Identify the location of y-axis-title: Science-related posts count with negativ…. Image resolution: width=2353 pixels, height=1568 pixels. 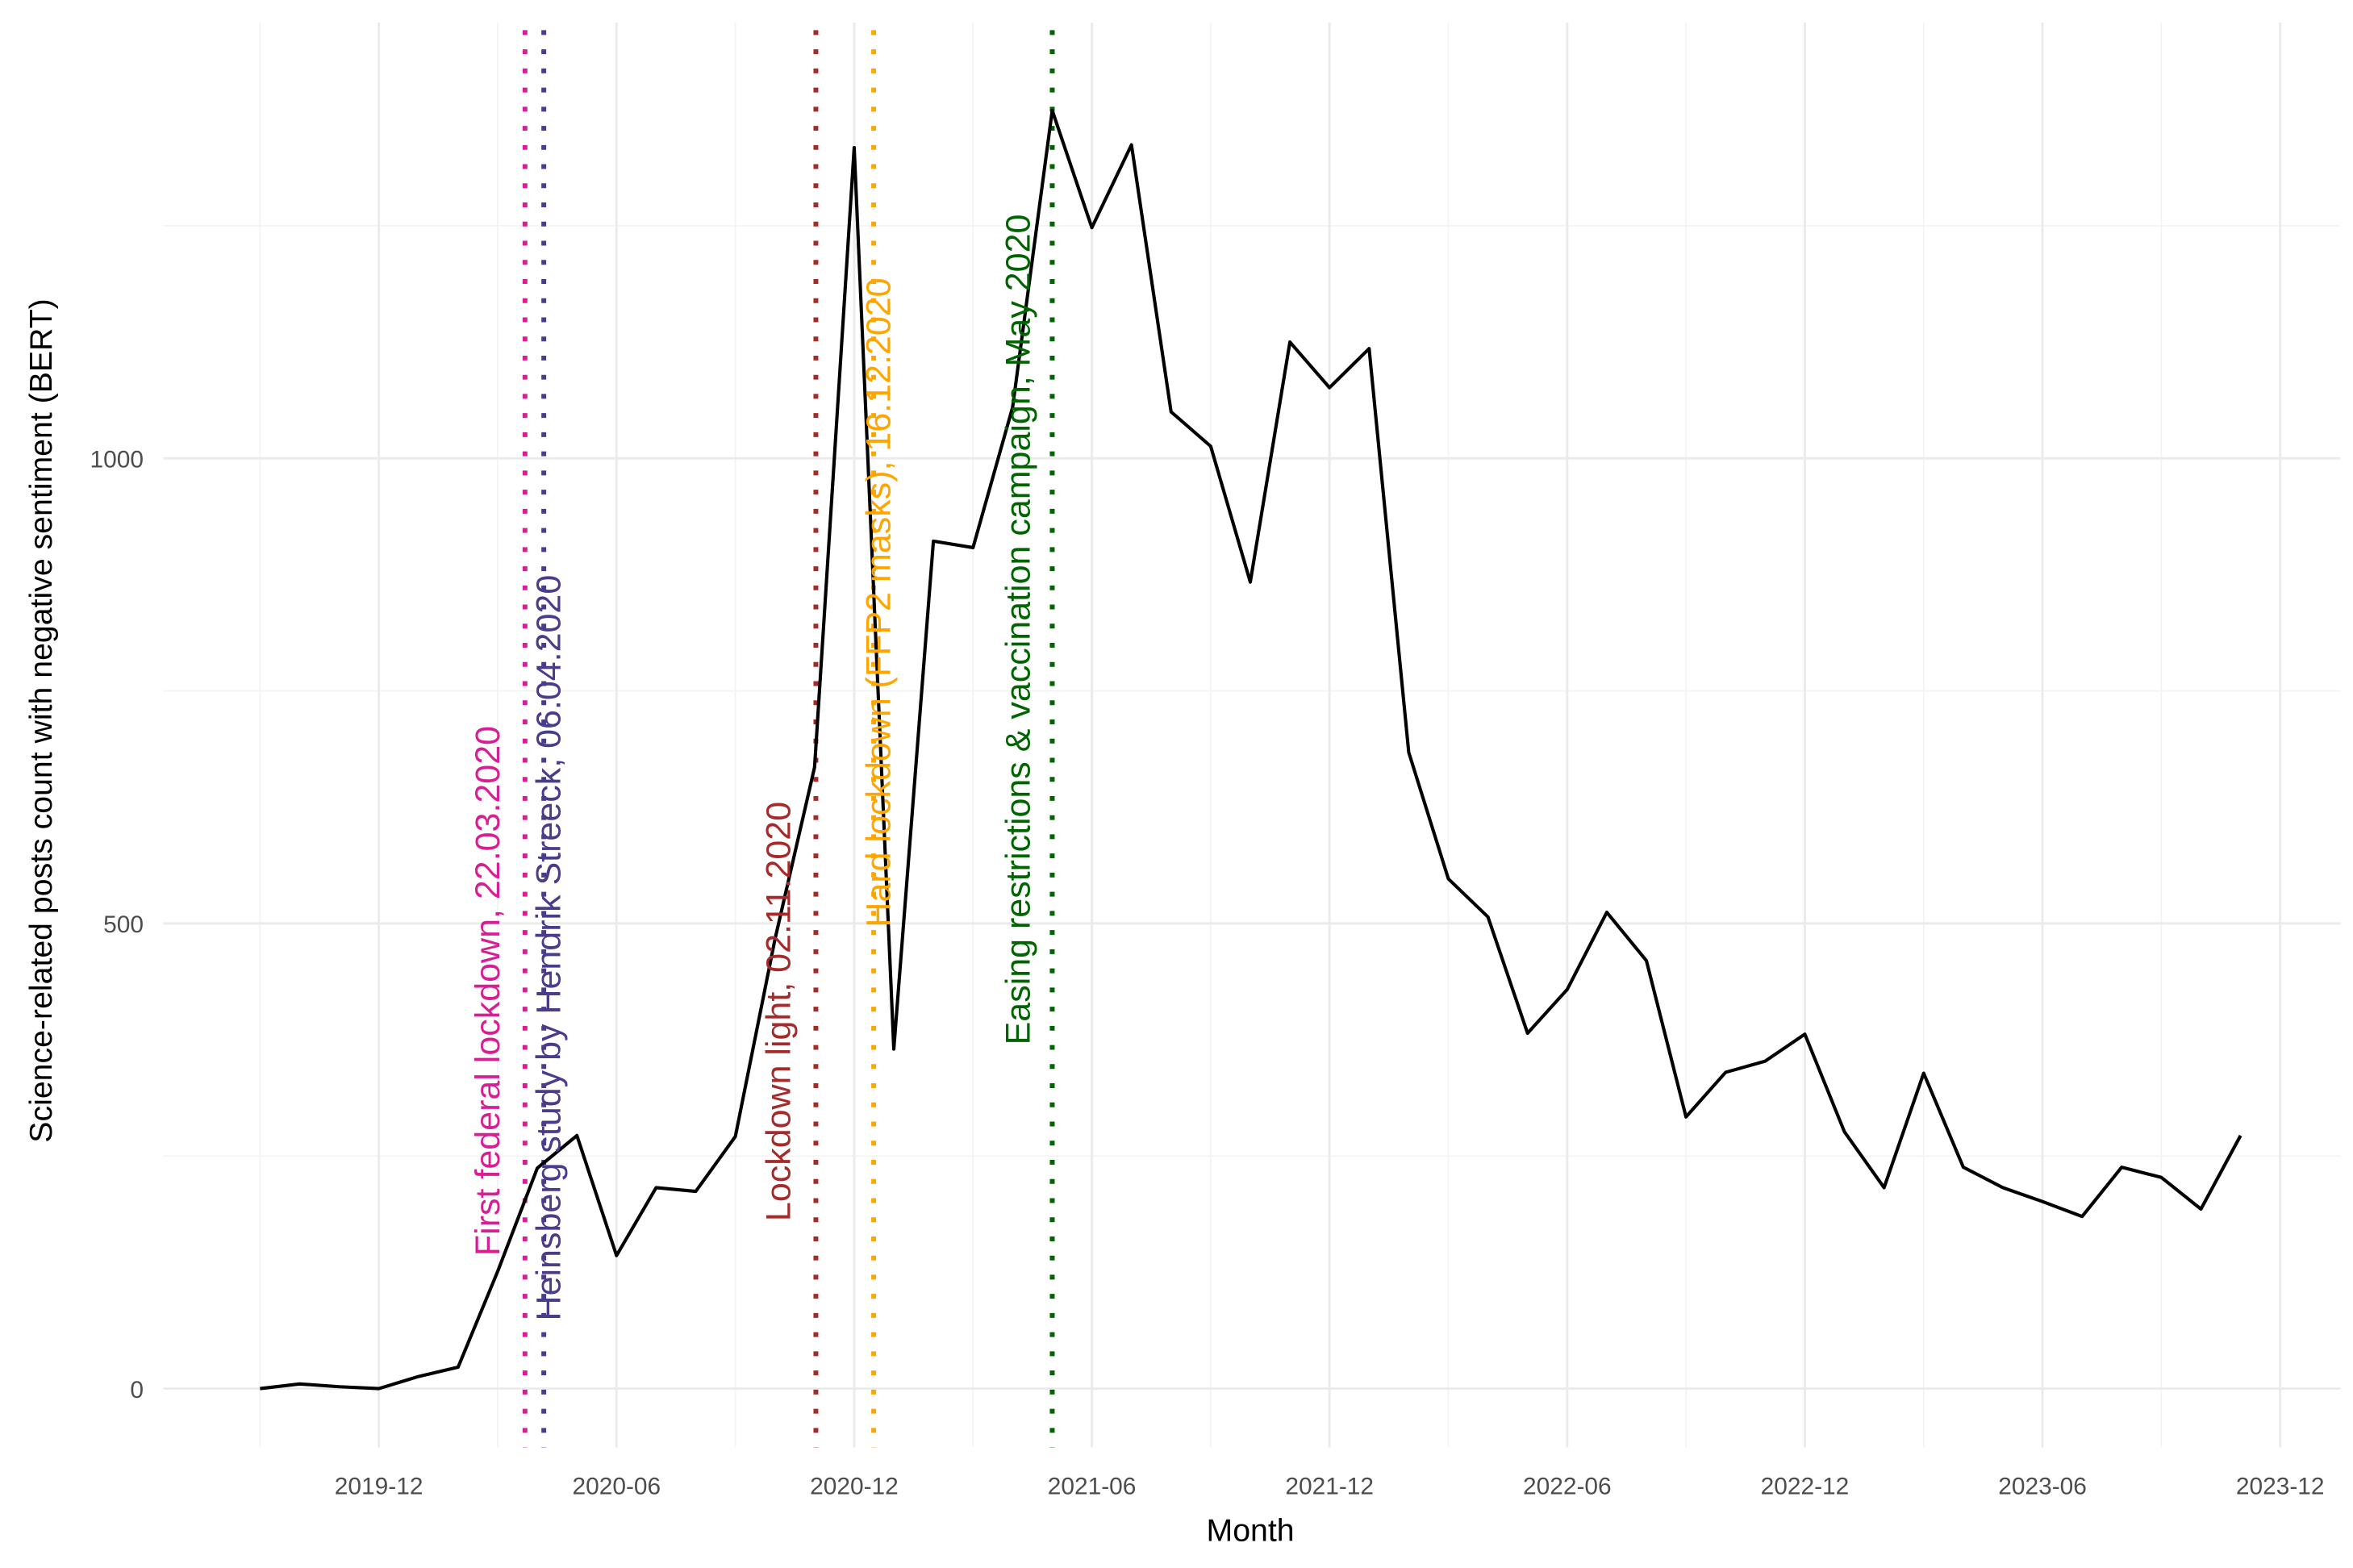
(41, 720).